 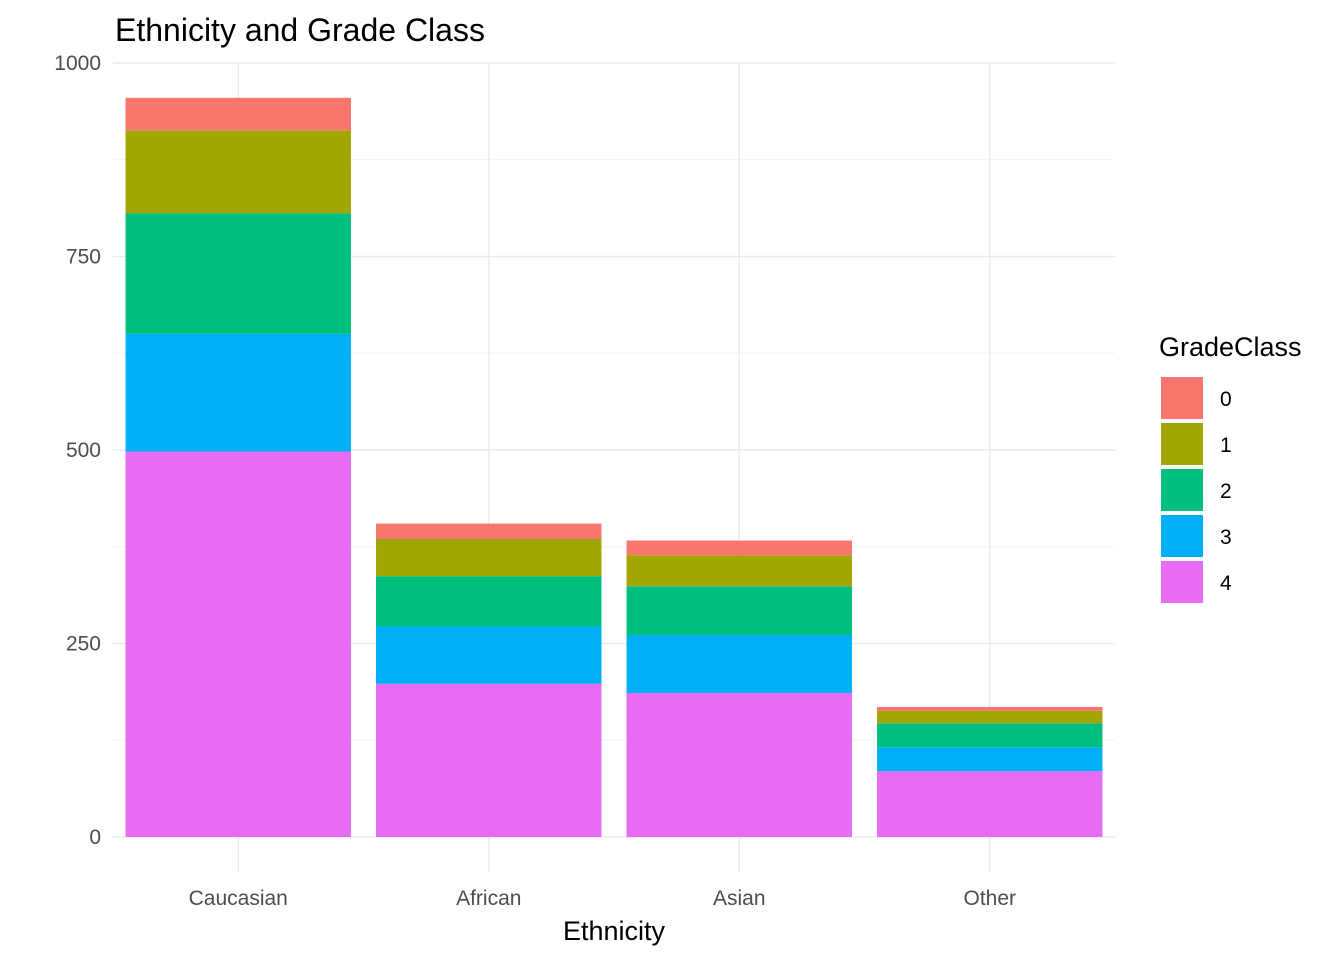 I want to click on y-tick-label: 0, so click(x=95, y=837).